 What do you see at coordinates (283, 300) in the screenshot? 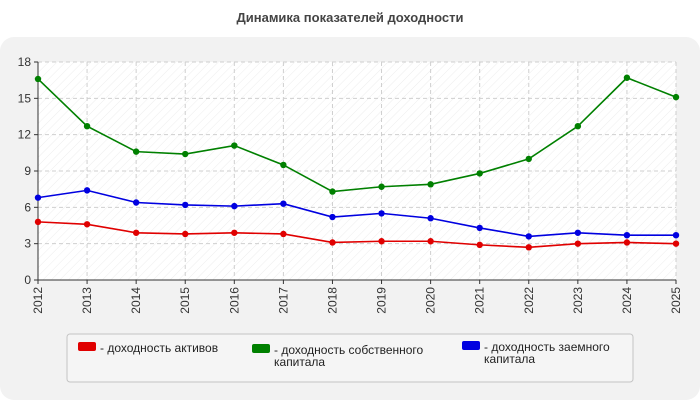
I see `x-tick-label: 2017` at bounding box center [283, 300].